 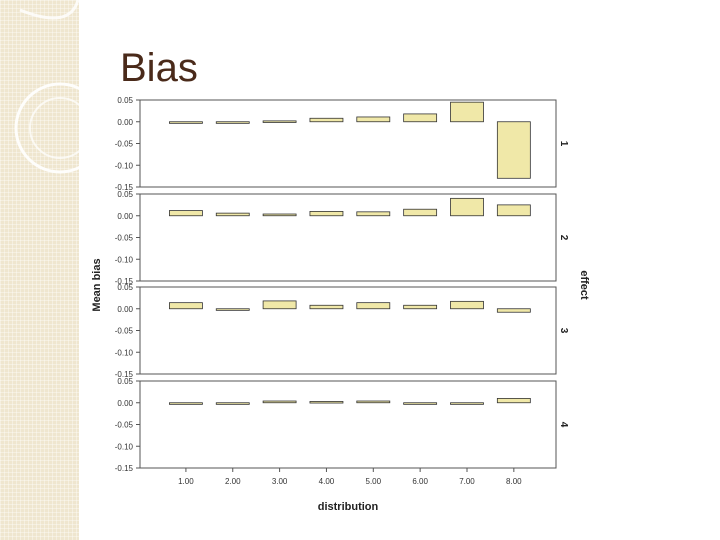 I want to click on decorative-circles, so click(x=60, y=87).